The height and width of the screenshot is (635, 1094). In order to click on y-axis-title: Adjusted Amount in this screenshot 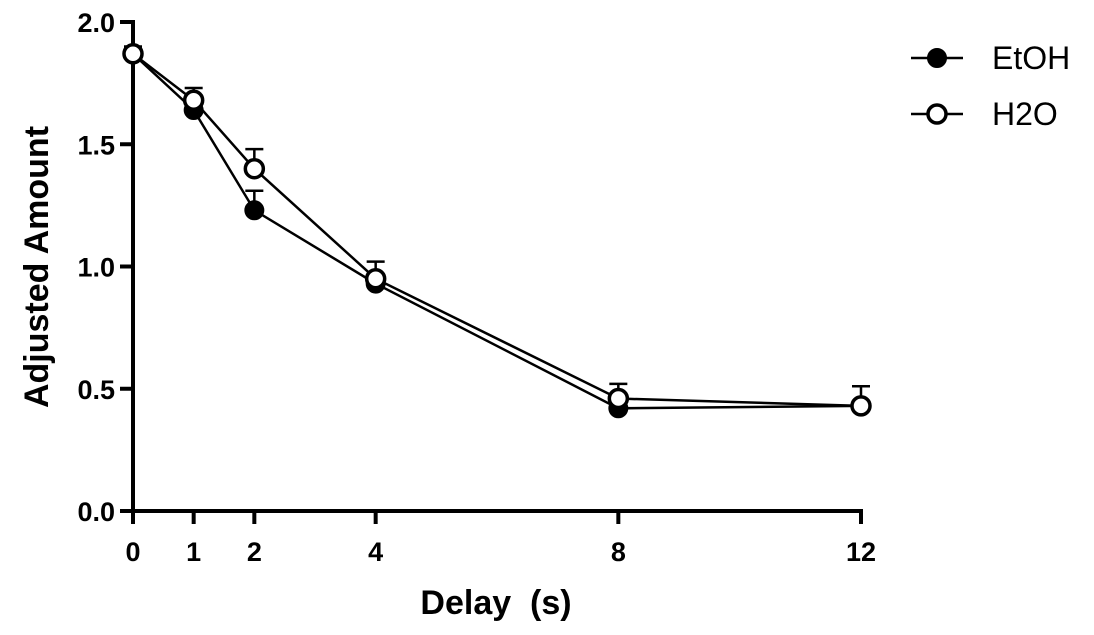, I will do `click(37, 267)`.